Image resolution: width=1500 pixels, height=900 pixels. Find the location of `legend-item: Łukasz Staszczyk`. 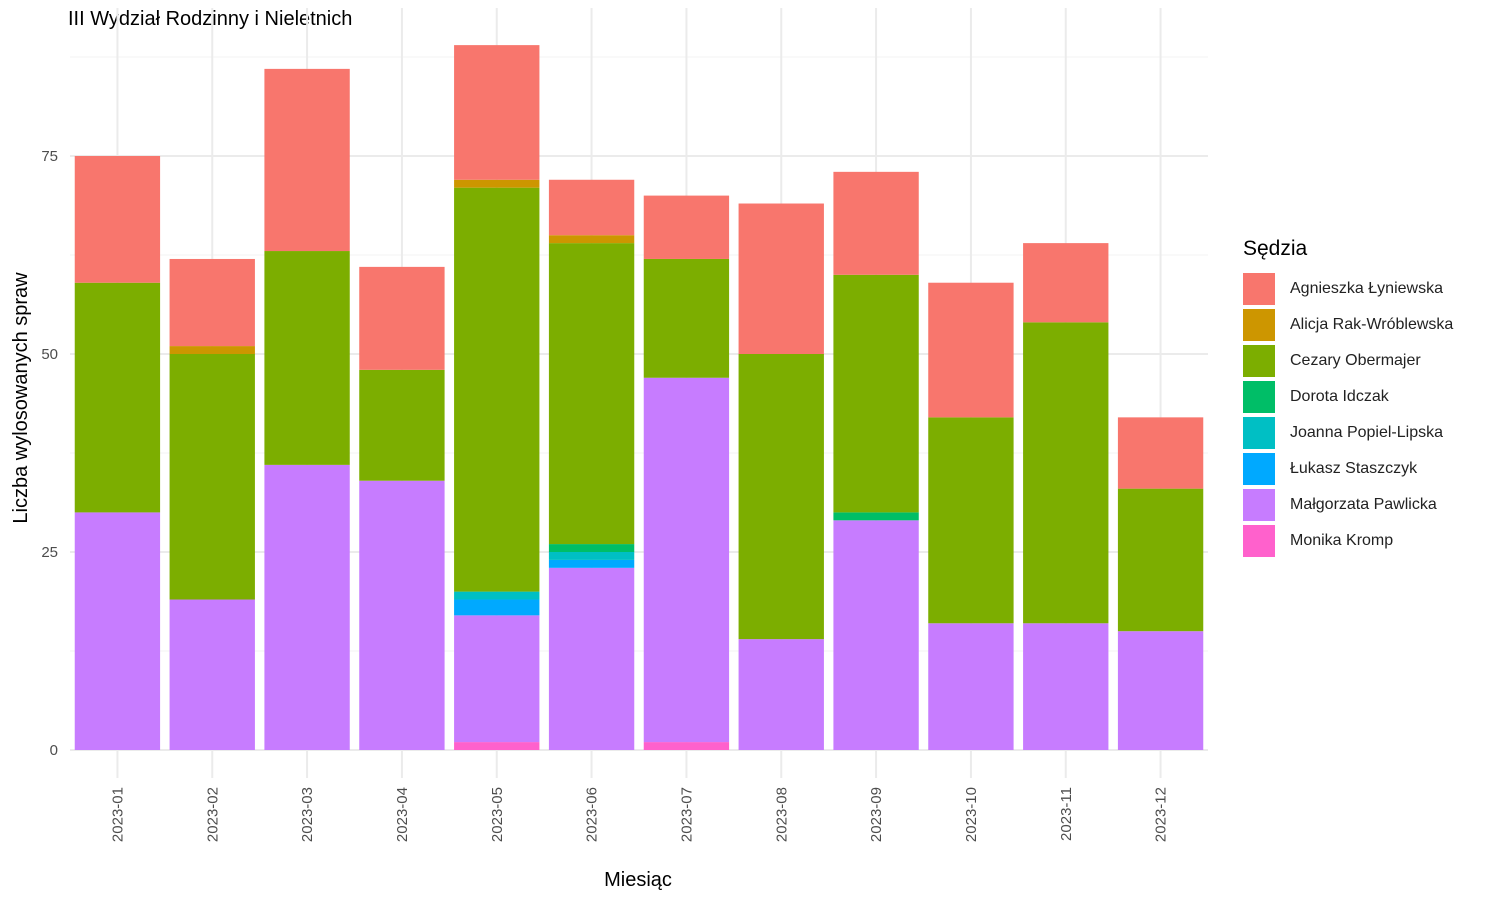

legend-item: Łukasz Staszczyk is located at coordinates (1348, 469).